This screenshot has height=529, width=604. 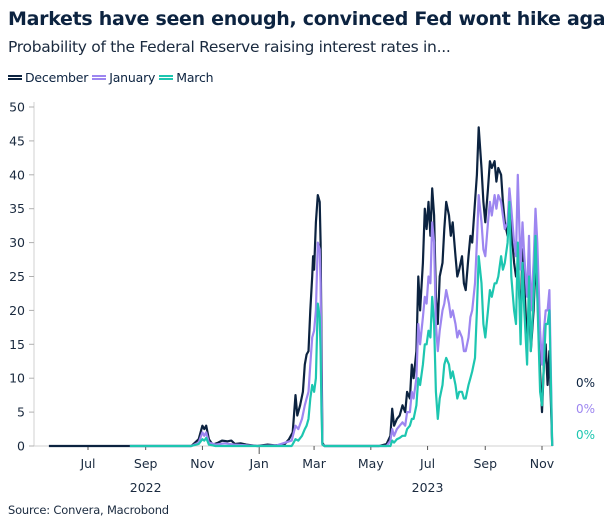 What do you see at coordinates (99, 77) in the screenshot?
I see `legend-swatch-january` at bounding box center [99, 77].